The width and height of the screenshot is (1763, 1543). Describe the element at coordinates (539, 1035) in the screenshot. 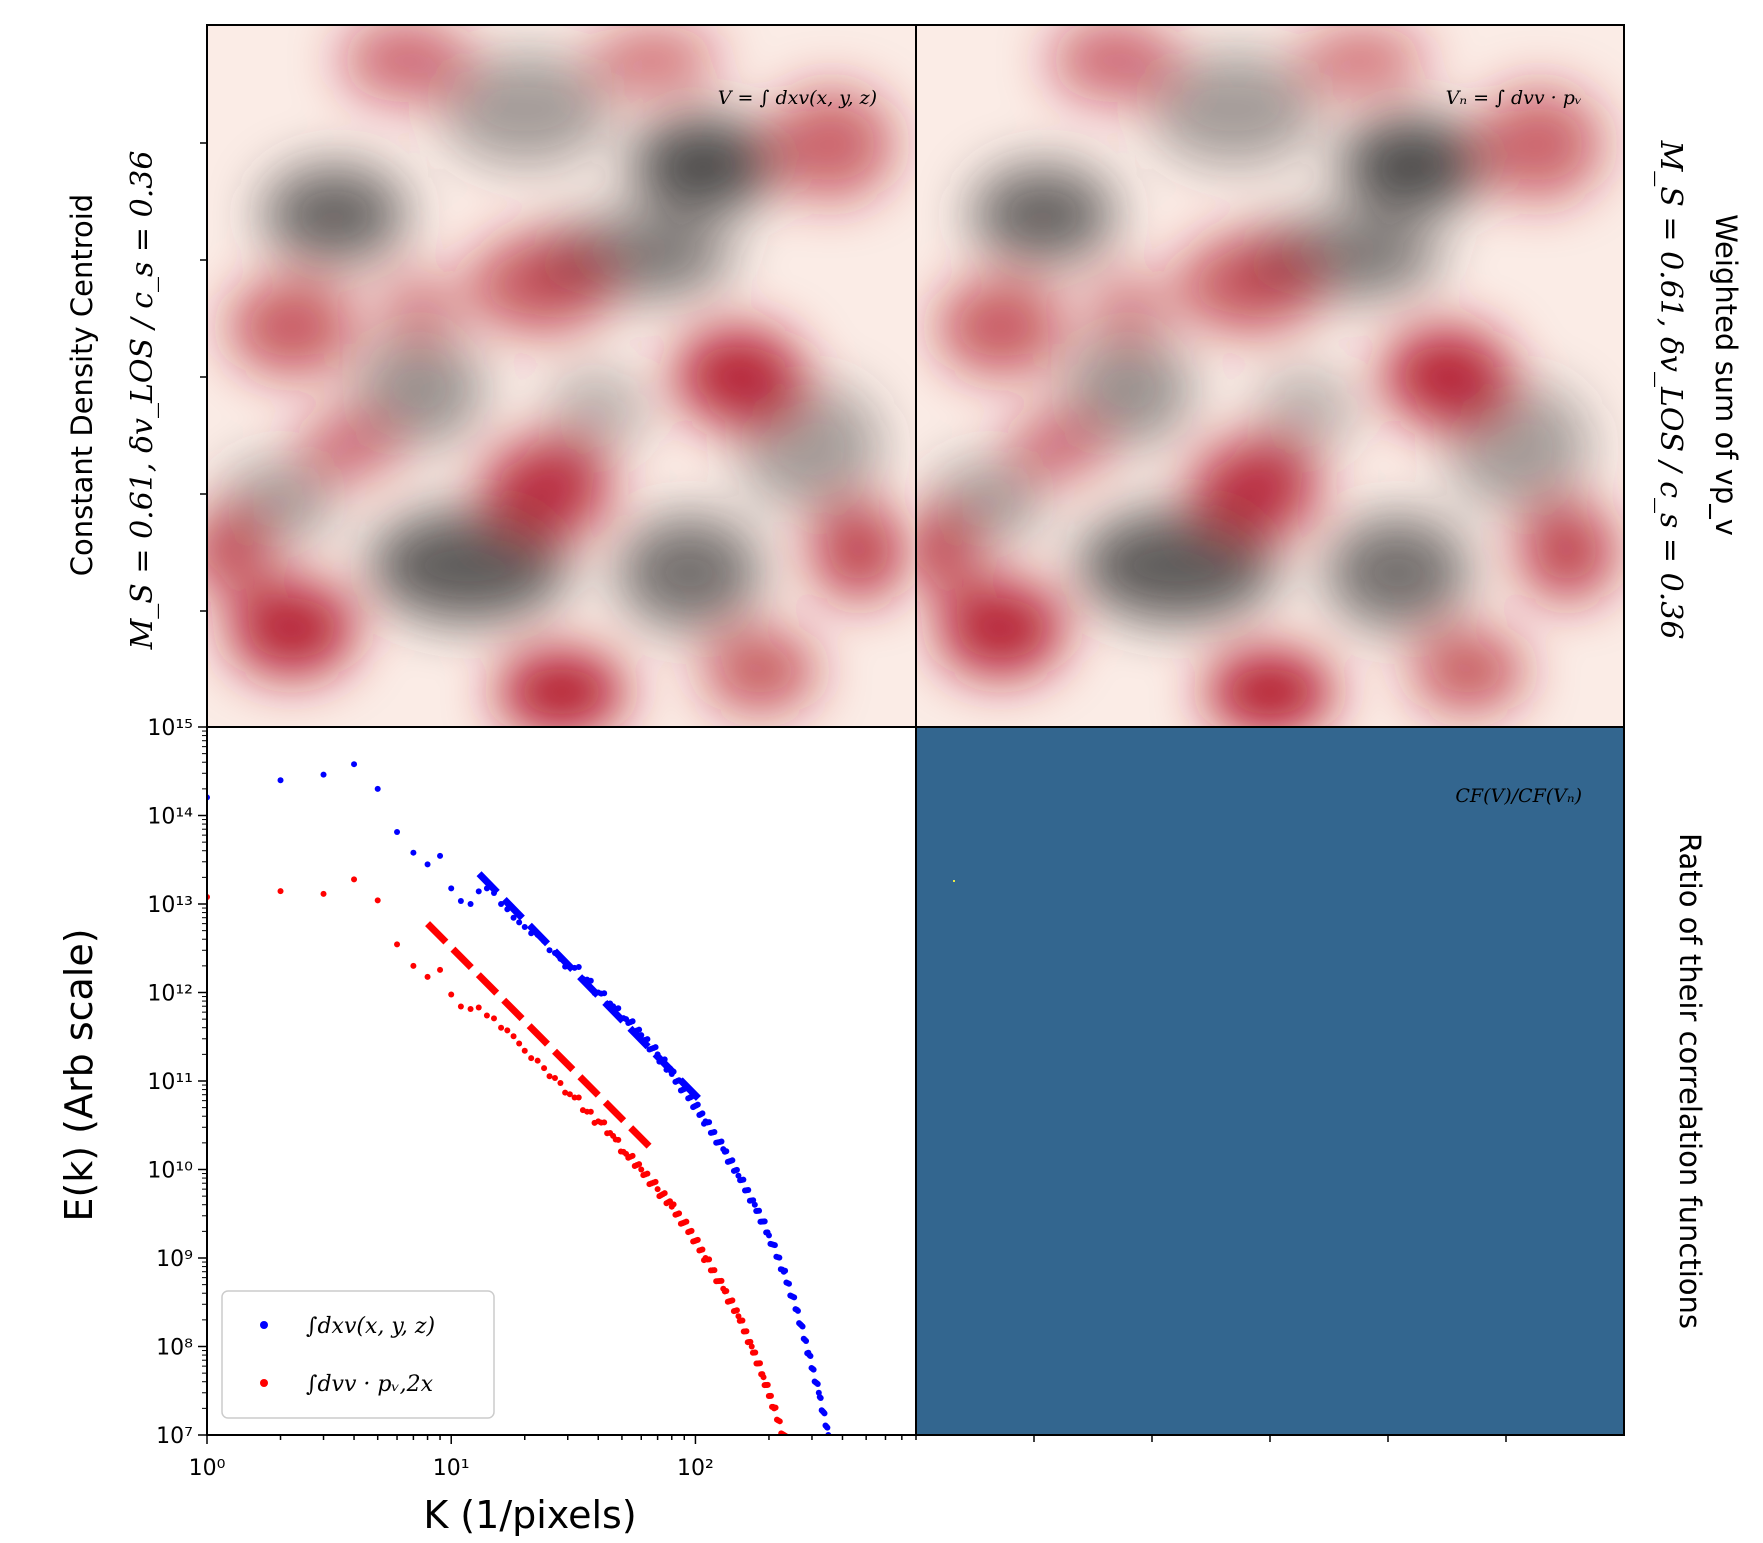

I see `fit-line-red` at that location.